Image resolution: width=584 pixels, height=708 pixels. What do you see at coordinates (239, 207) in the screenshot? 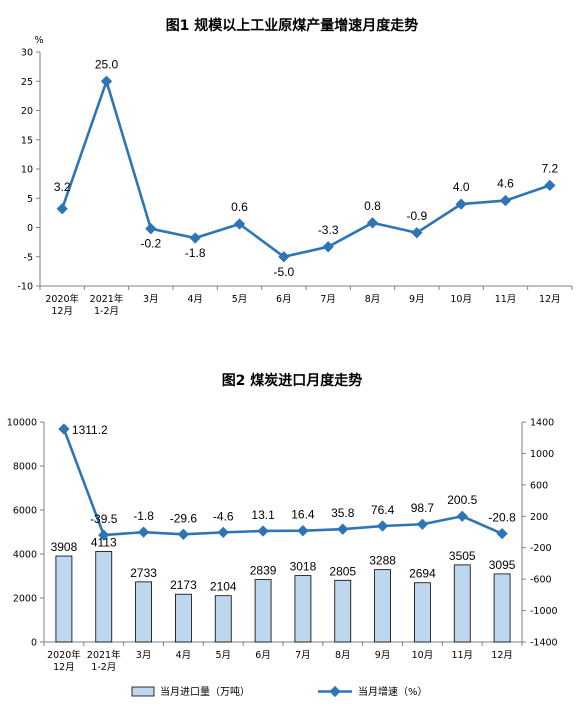
I see `chart-1-data-label: 0.6` at bounding box center [239, 207].